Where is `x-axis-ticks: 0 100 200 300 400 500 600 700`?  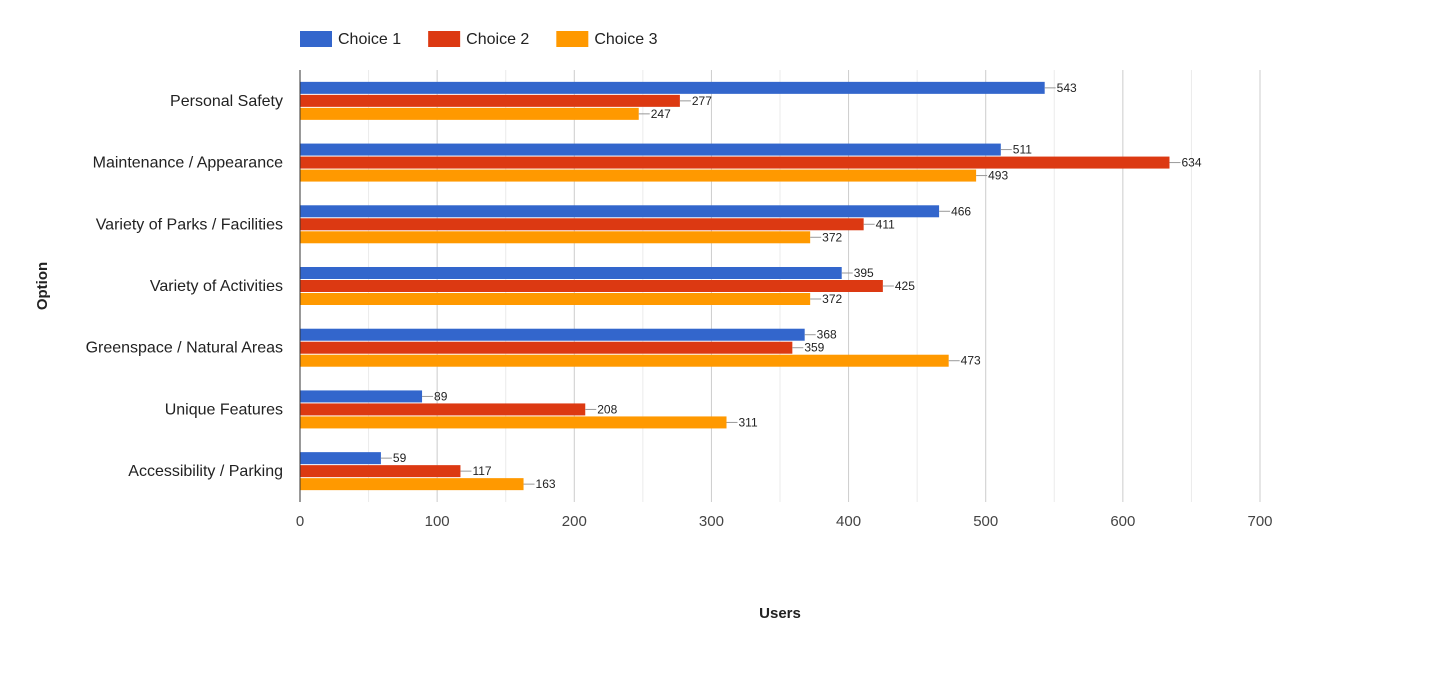 x-axis-ticks: 0 100 200 300 400 500 600 700 is located at coordinates (784, 521).